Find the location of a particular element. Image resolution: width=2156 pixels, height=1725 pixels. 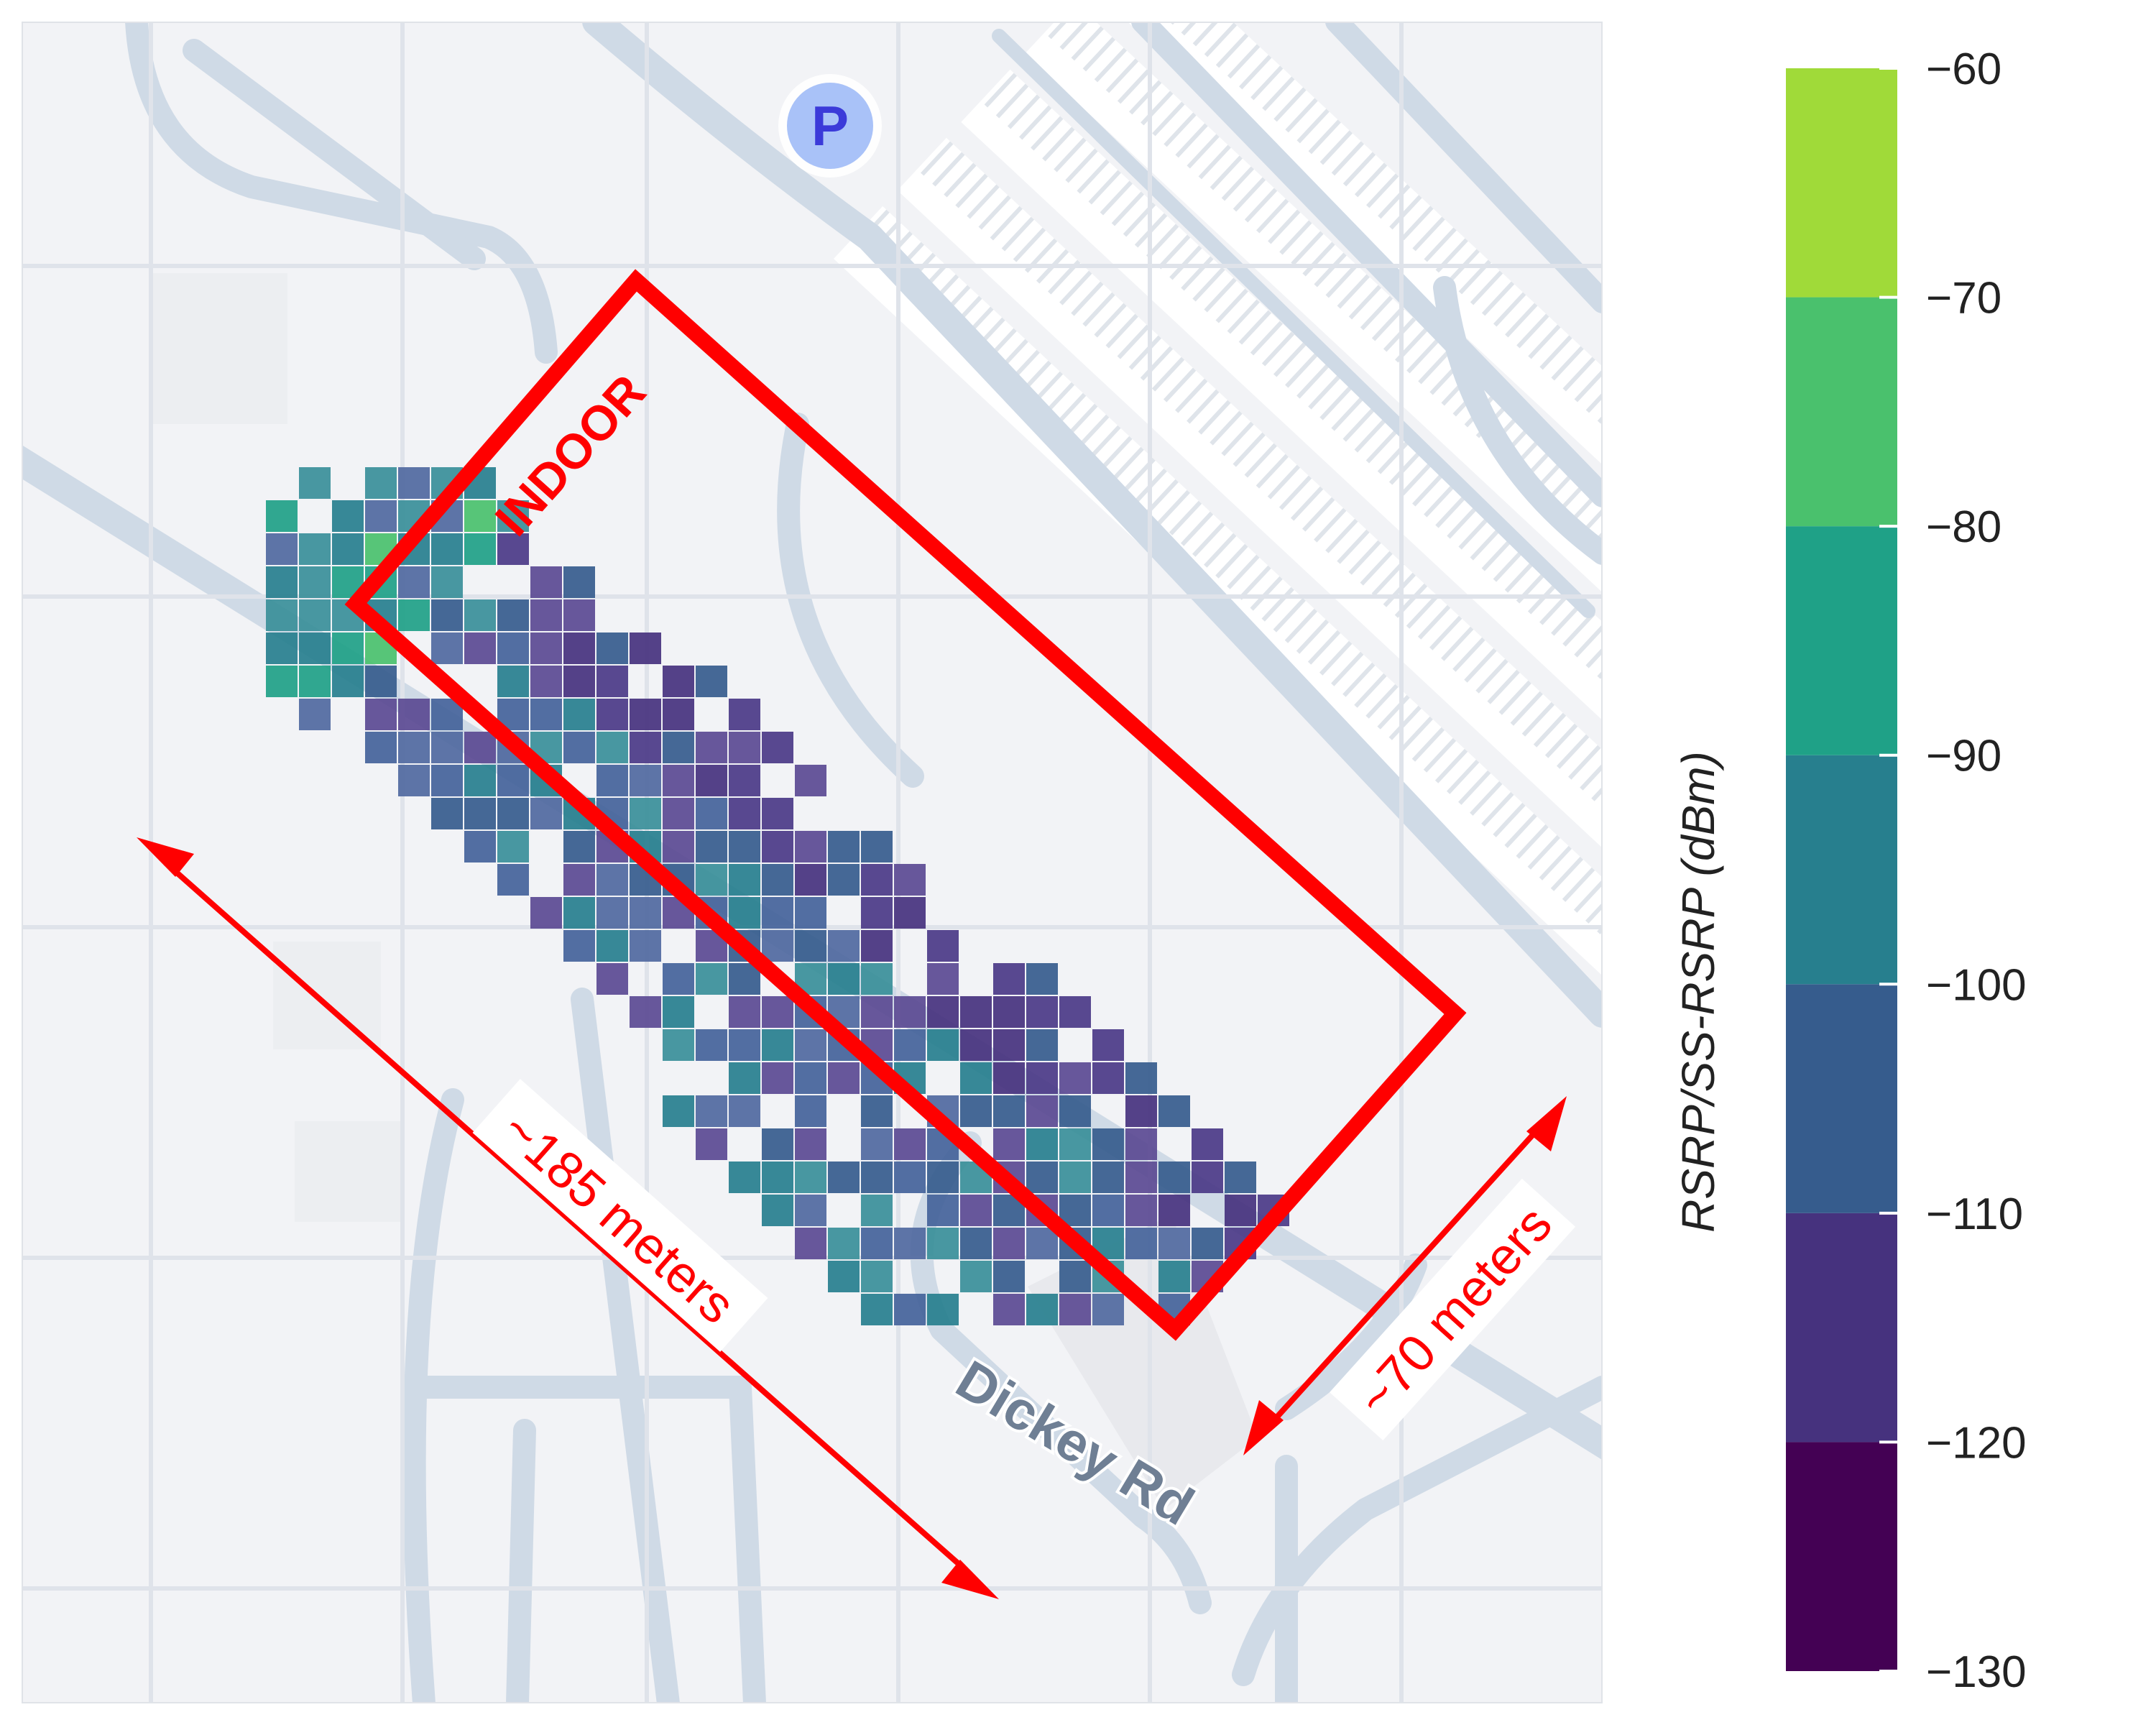

parking-marker-fill is located at coordinates (830, 126).